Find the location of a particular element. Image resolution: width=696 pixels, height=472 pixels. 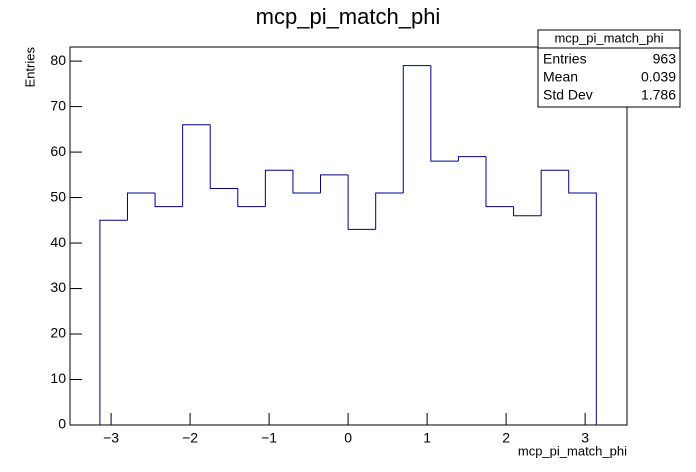

x-tick-label: −2 is located at coordinates (190, 438).